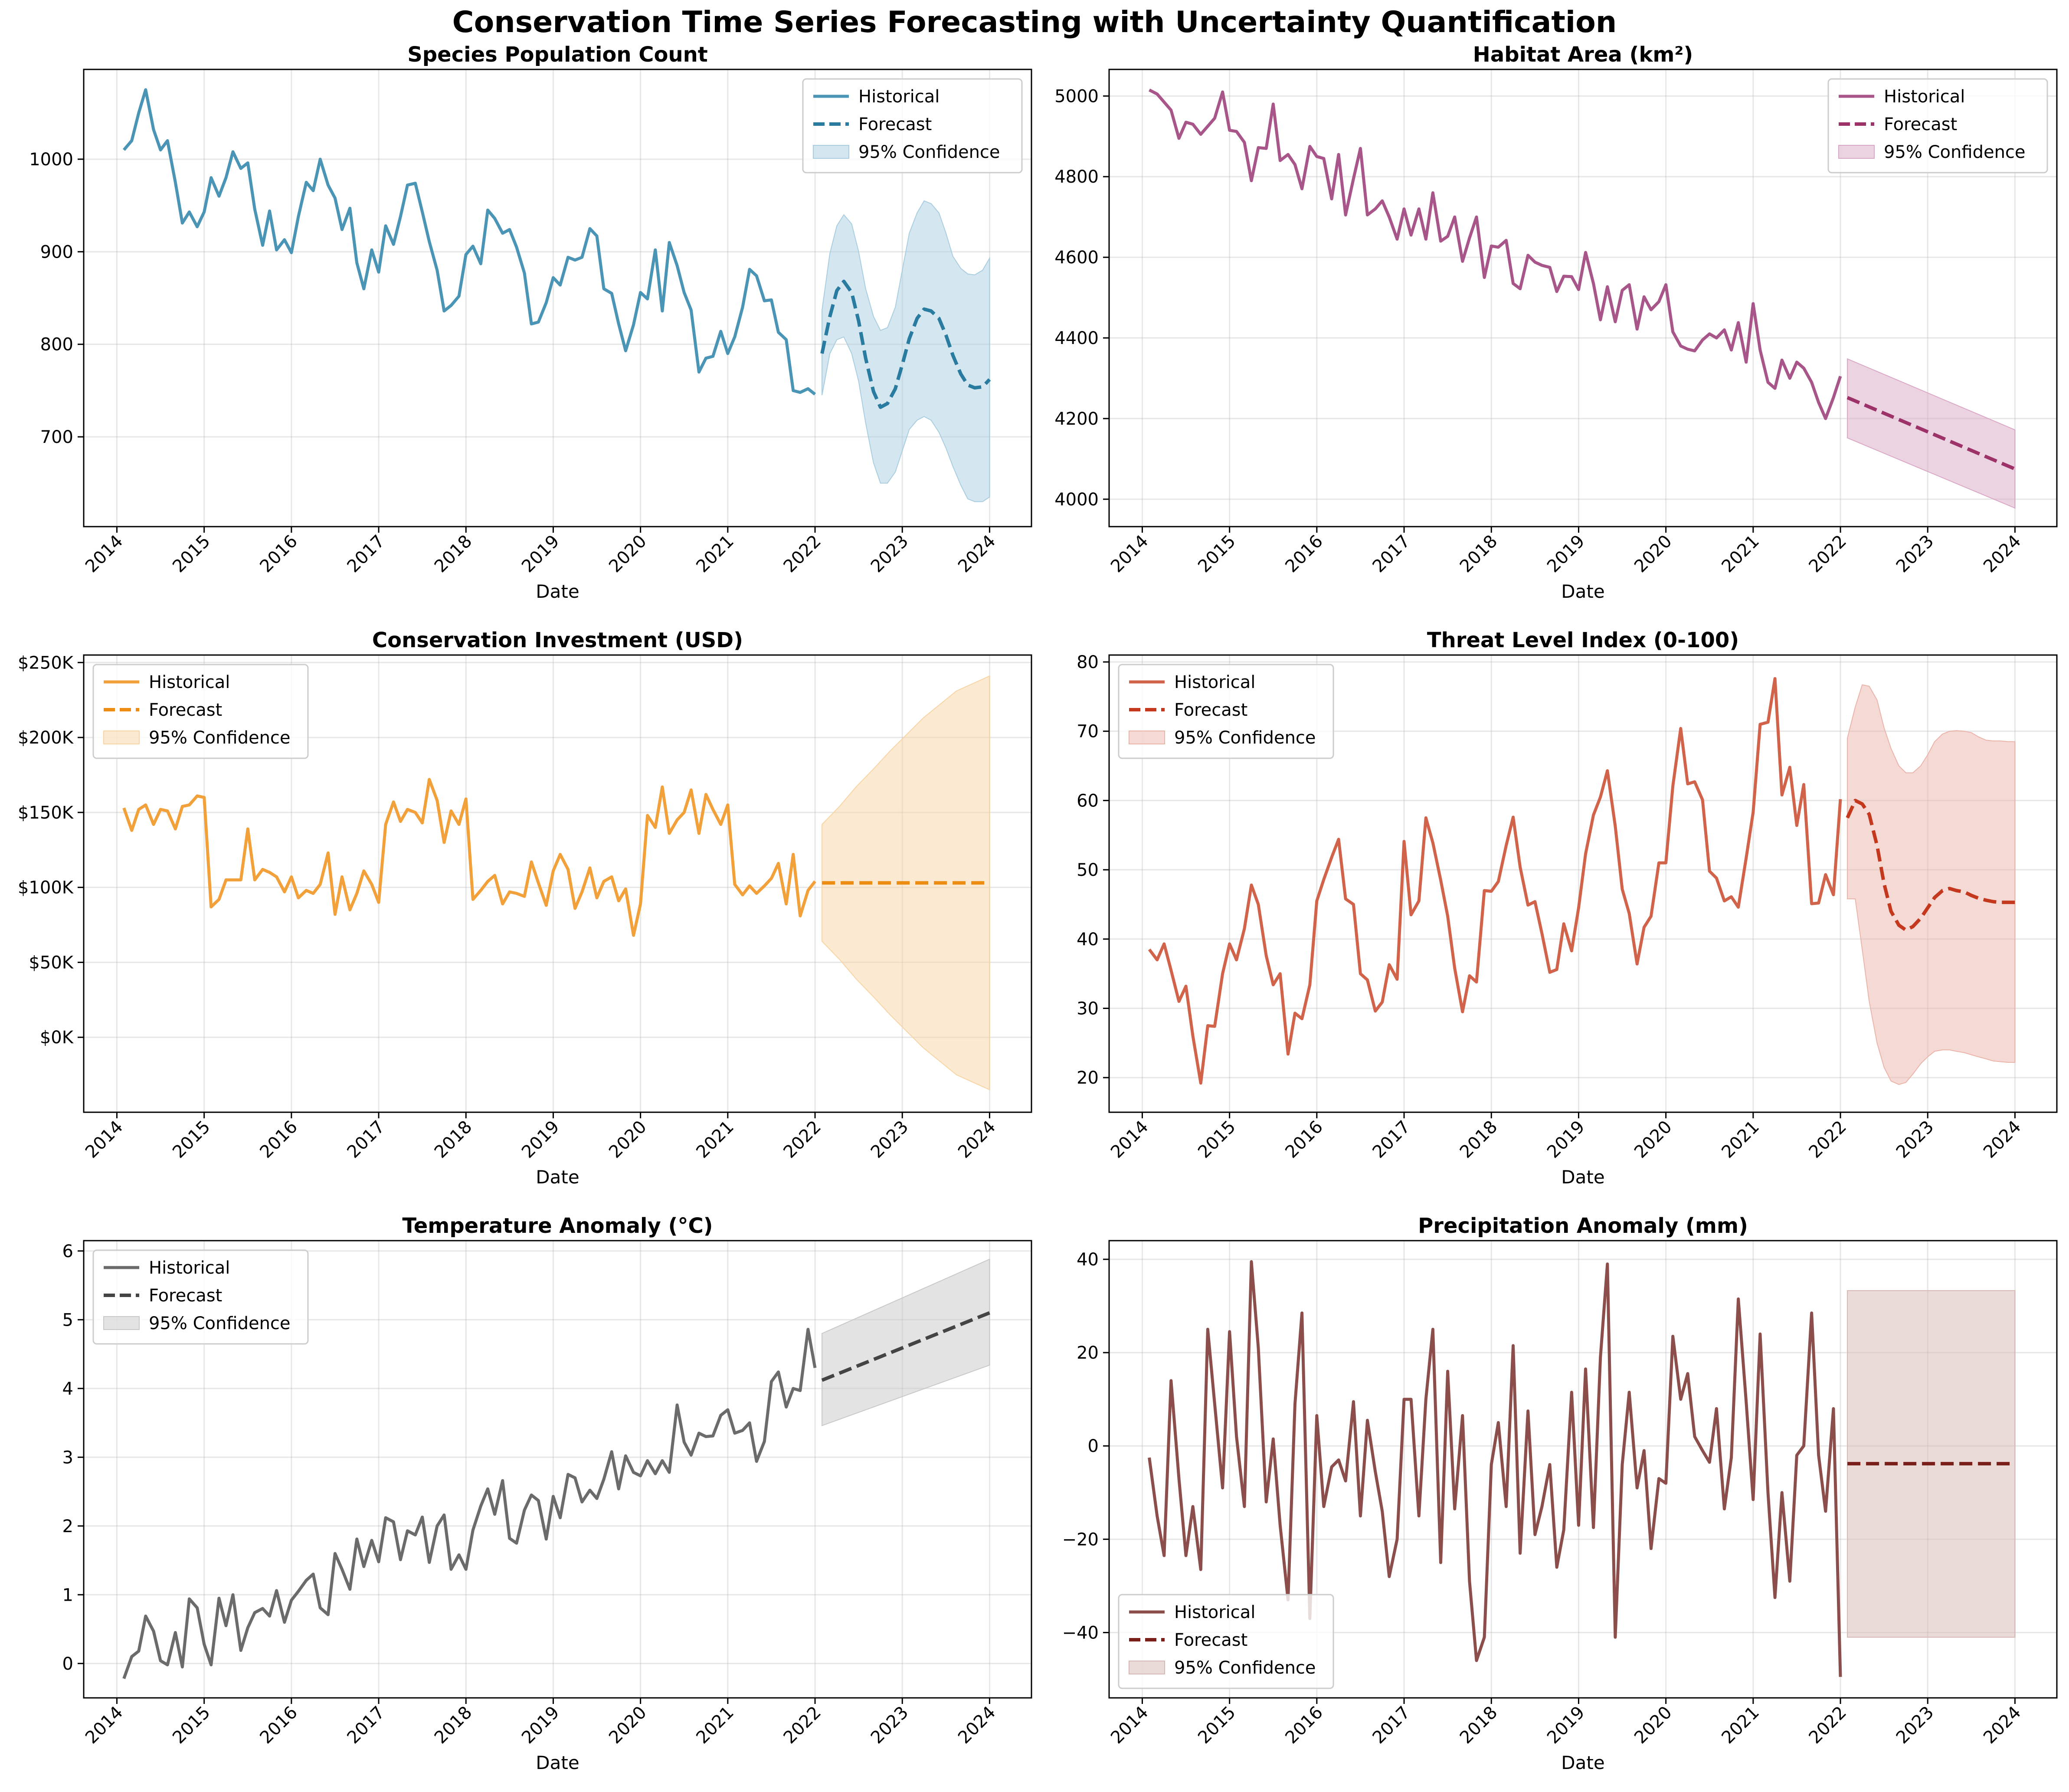 This screenshot has height=1792, width=2069. What do you see at coordinates (1583, 1226) in the screenshot?
I see `chart-title: Precipitation Anomaly (mm)` at bounding box center [1583, 1226].